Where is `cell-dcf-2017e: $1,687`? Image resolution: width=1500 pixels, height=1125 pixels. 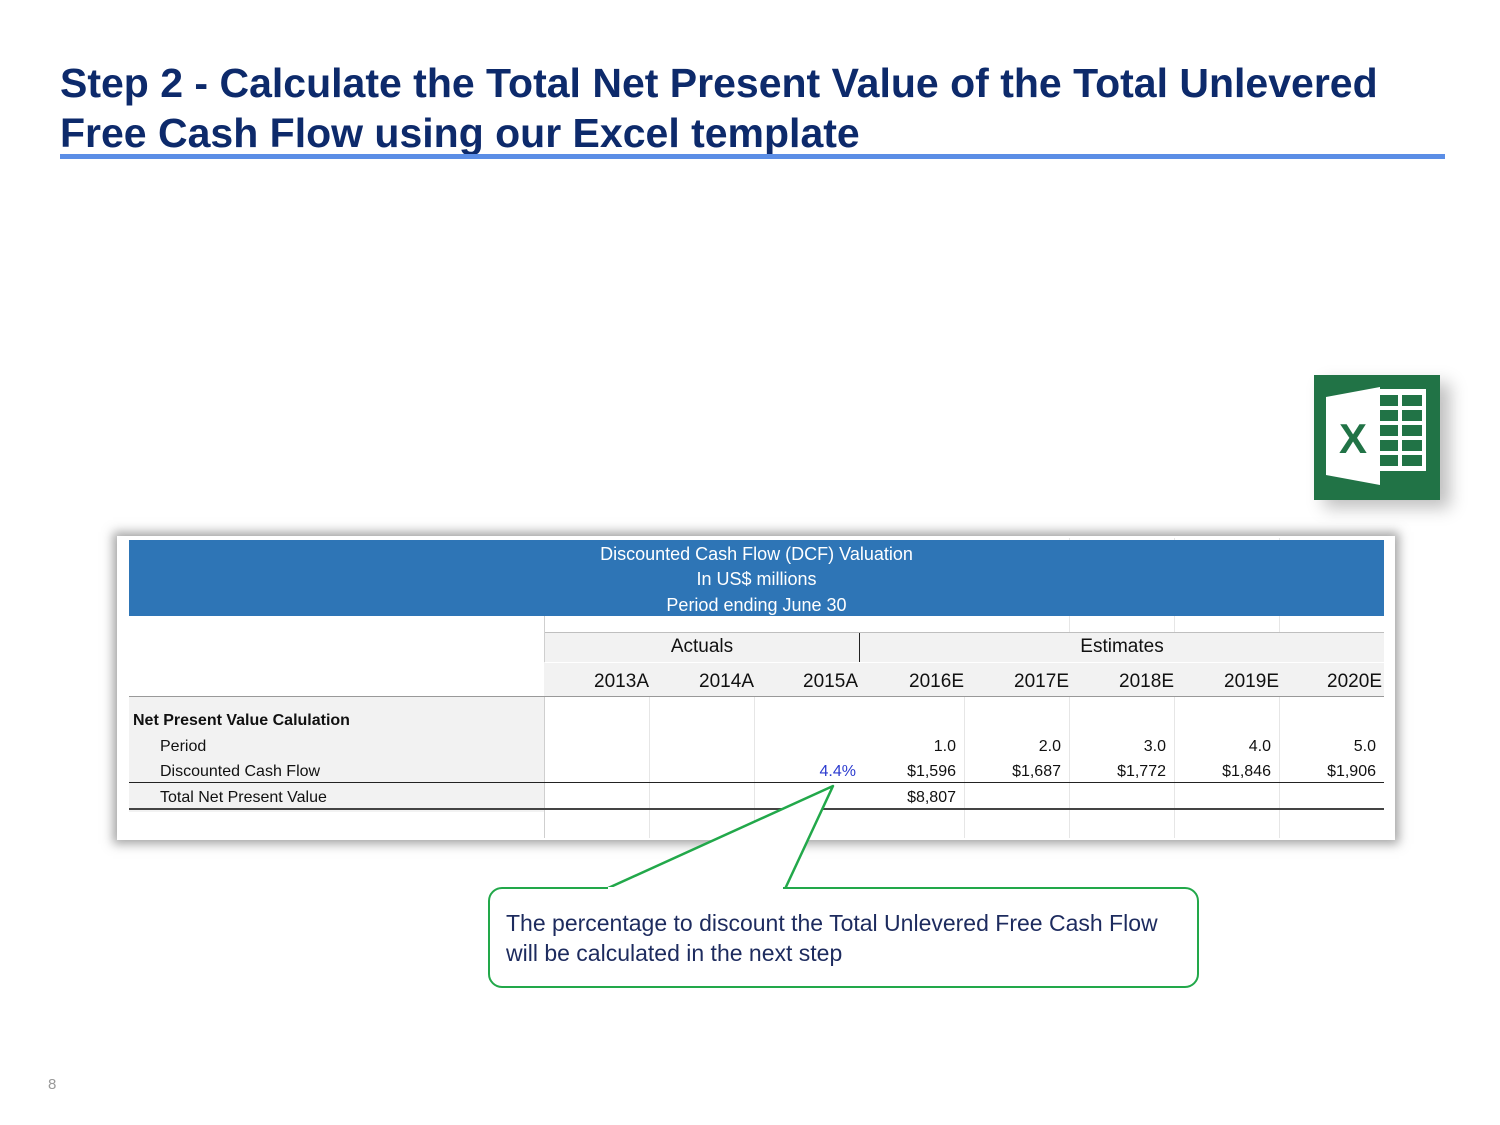
cell-dcf-2017e: $1,687 is located at coordinates (1036, 771).